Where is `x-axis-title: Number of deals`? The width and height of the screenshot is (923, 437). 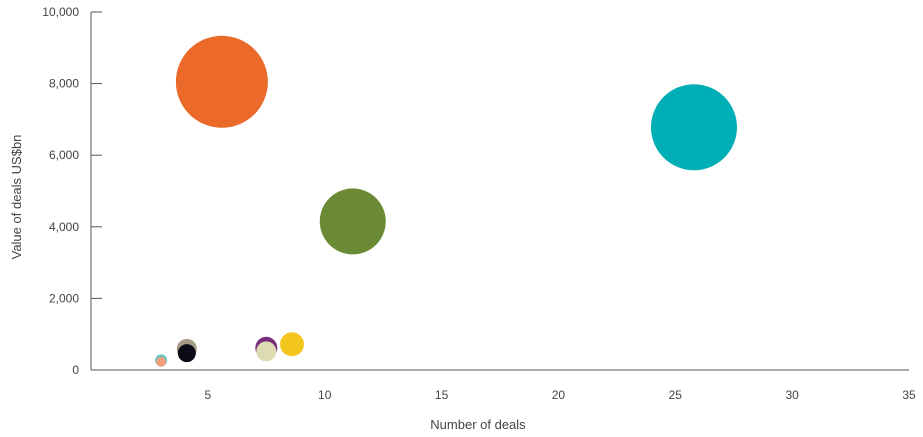
x-axis-title: Number of deals is located at coordinates (478, 424).